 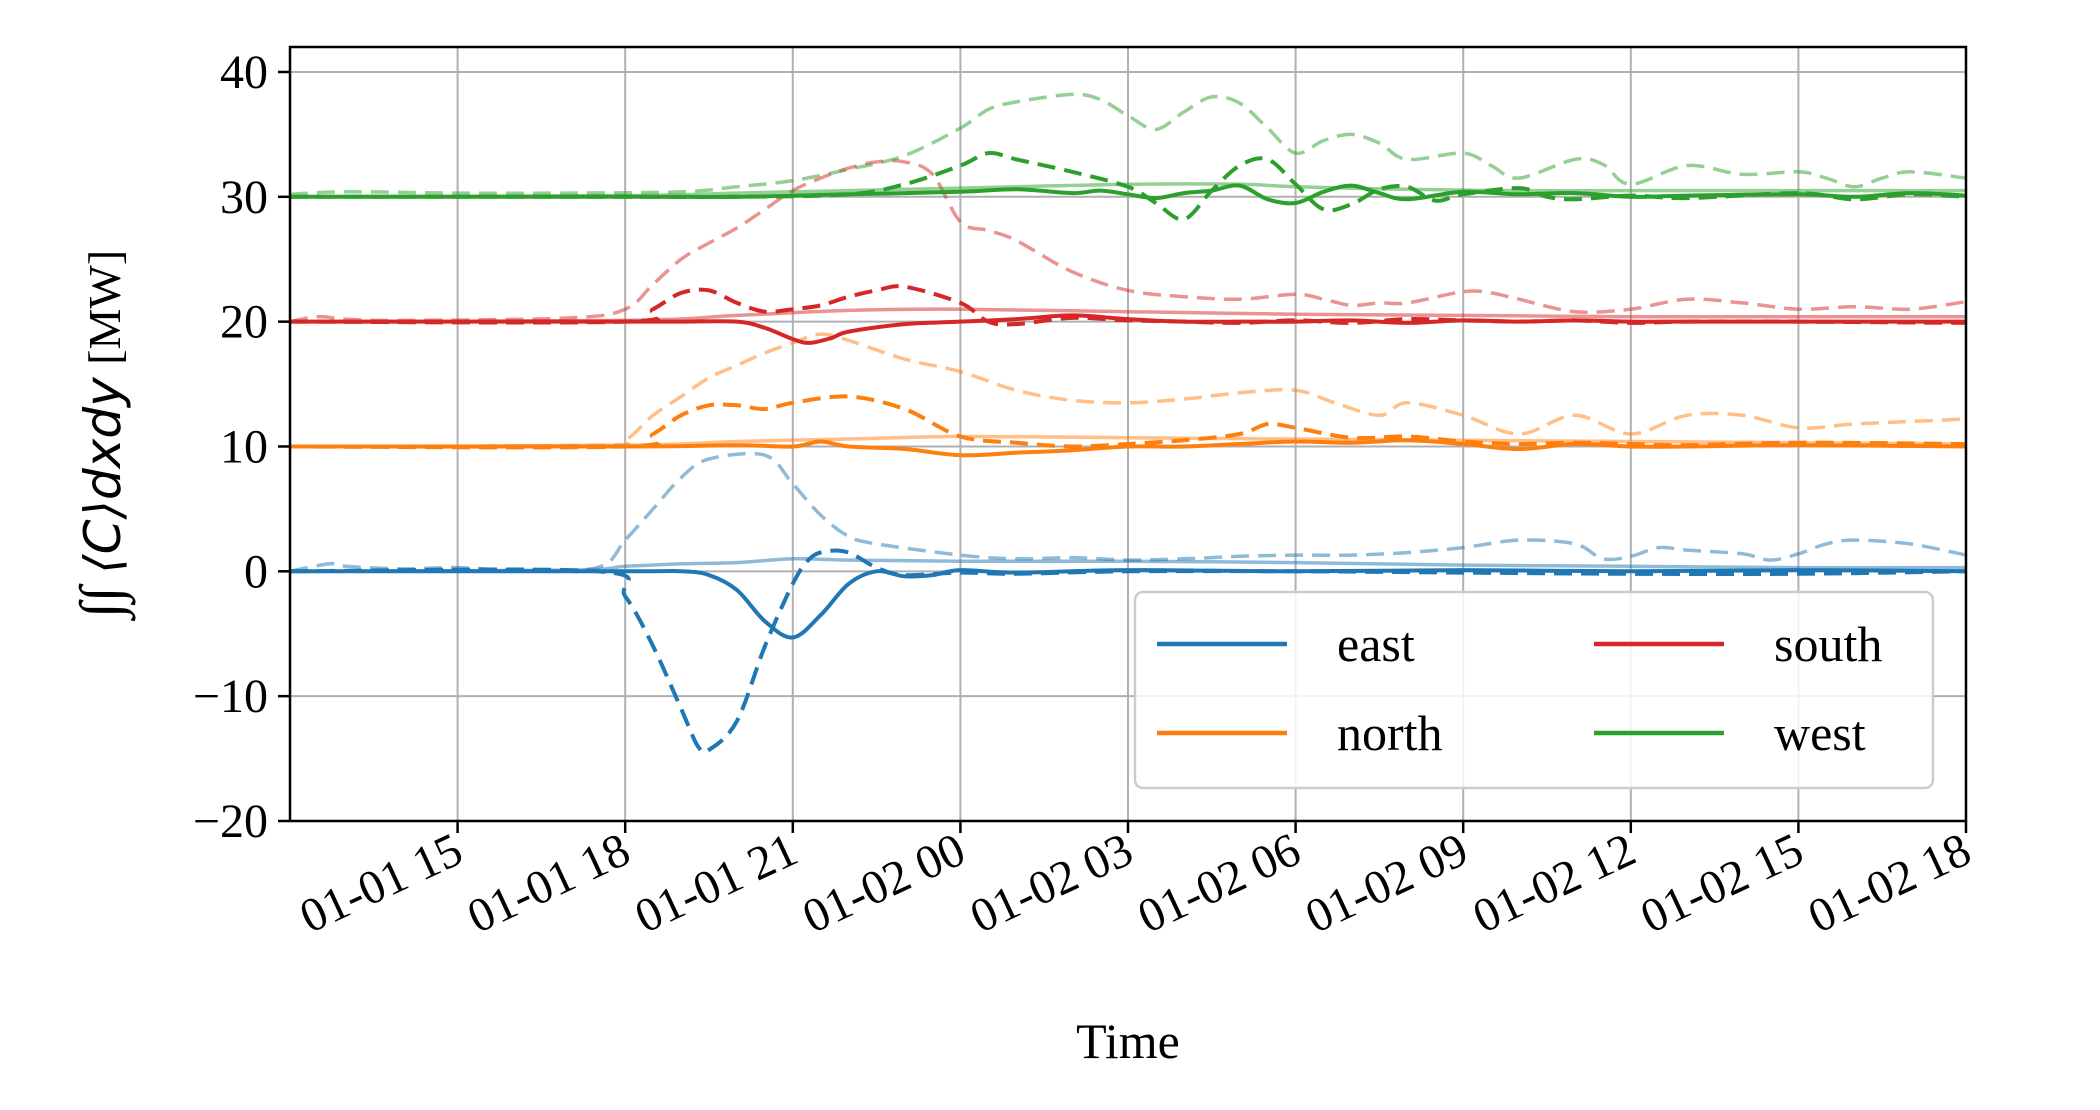 What do you see at coordinates (103, 475) in the screenshot?
I see `y-axis-title-math: ⟨C⟩dxdy` at bounding box center [103, 475].